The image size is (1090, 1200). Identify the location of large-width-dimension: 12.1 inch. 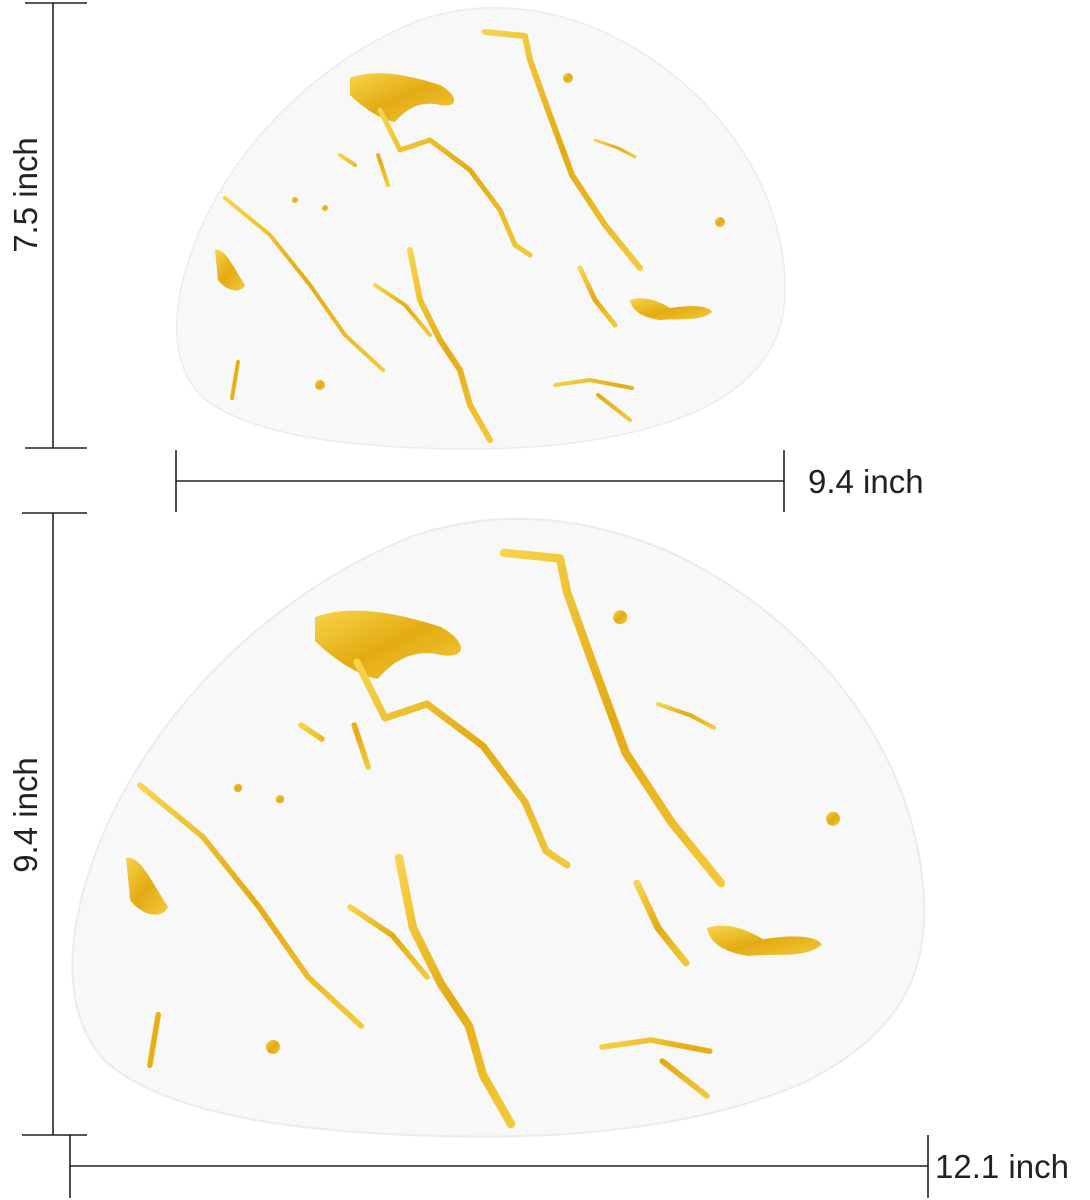
(569, 1166).